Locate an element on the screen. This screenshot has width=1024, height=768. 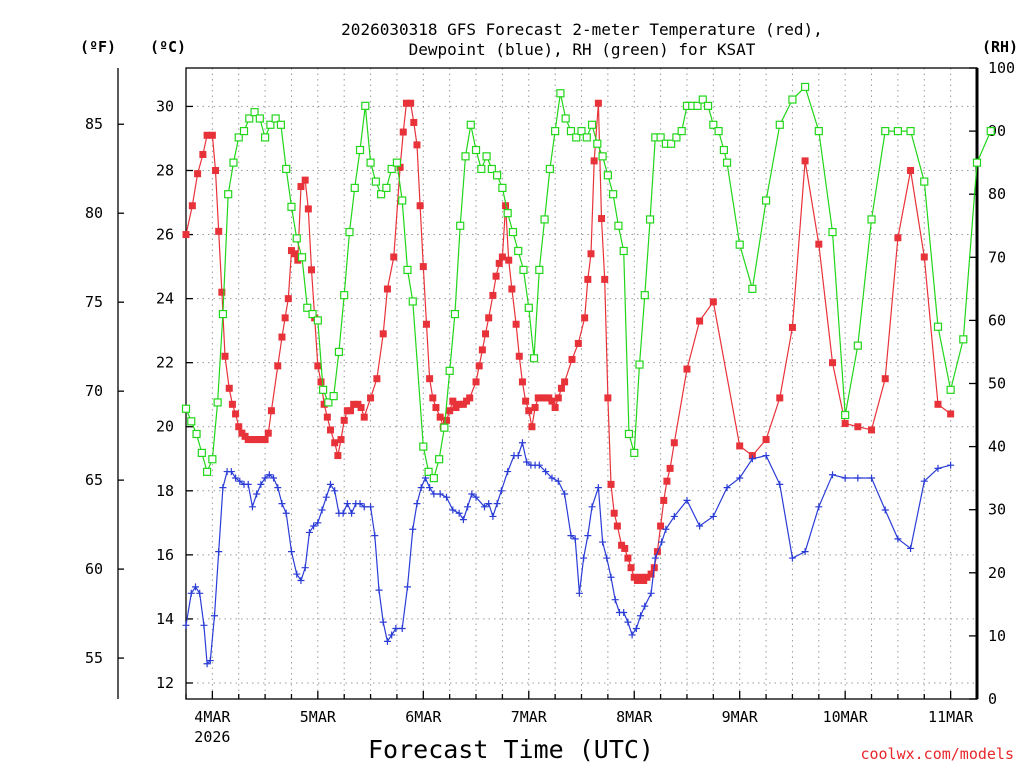
x-tick-label: 11MAR is located at coordinates (951, 717).